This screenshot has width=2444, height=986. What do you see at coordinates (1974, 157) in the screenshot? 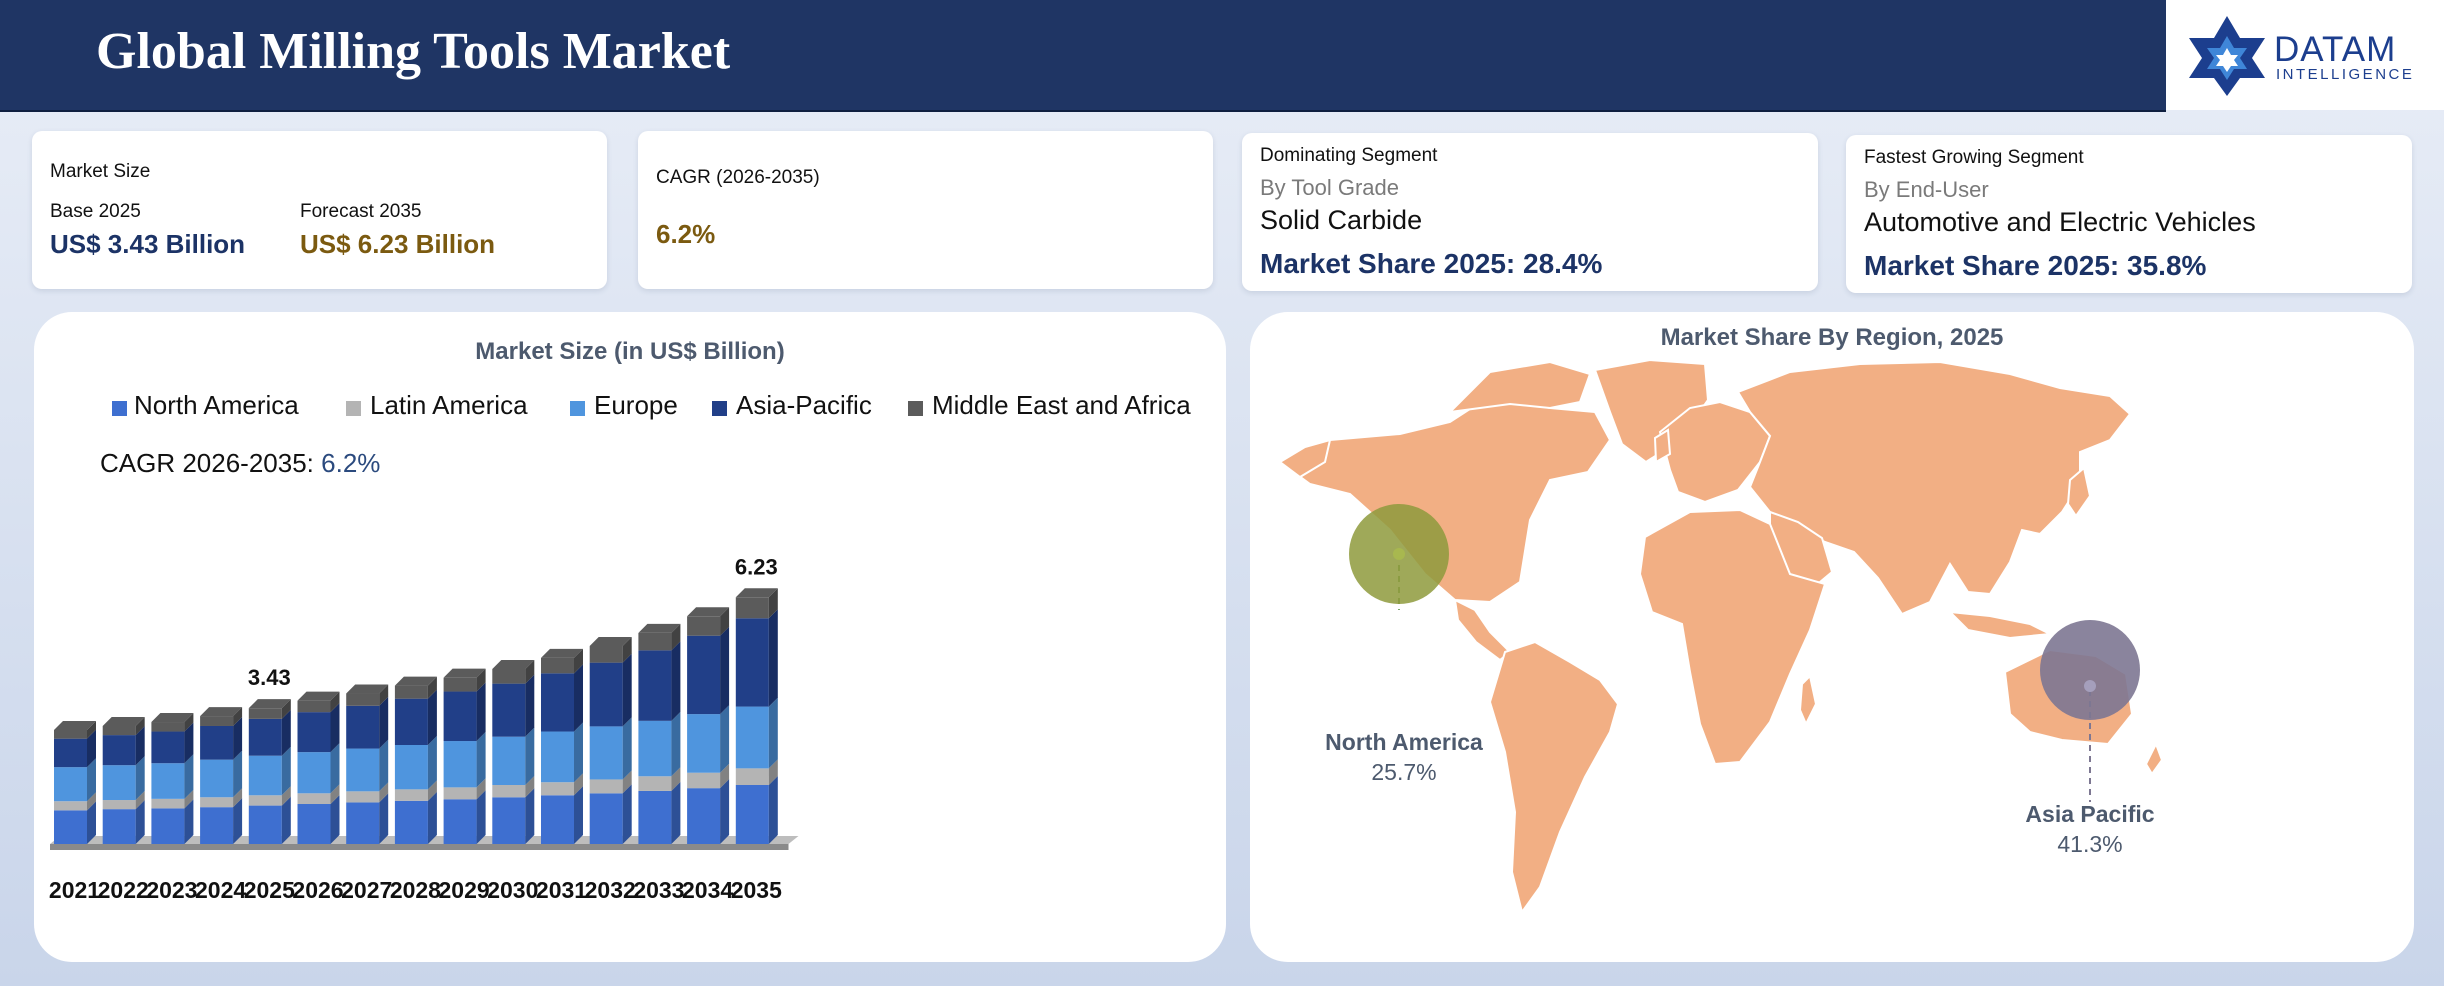
I see `fastest-heading: Fastest Growing Segment` at bounding box center [1974, 157].